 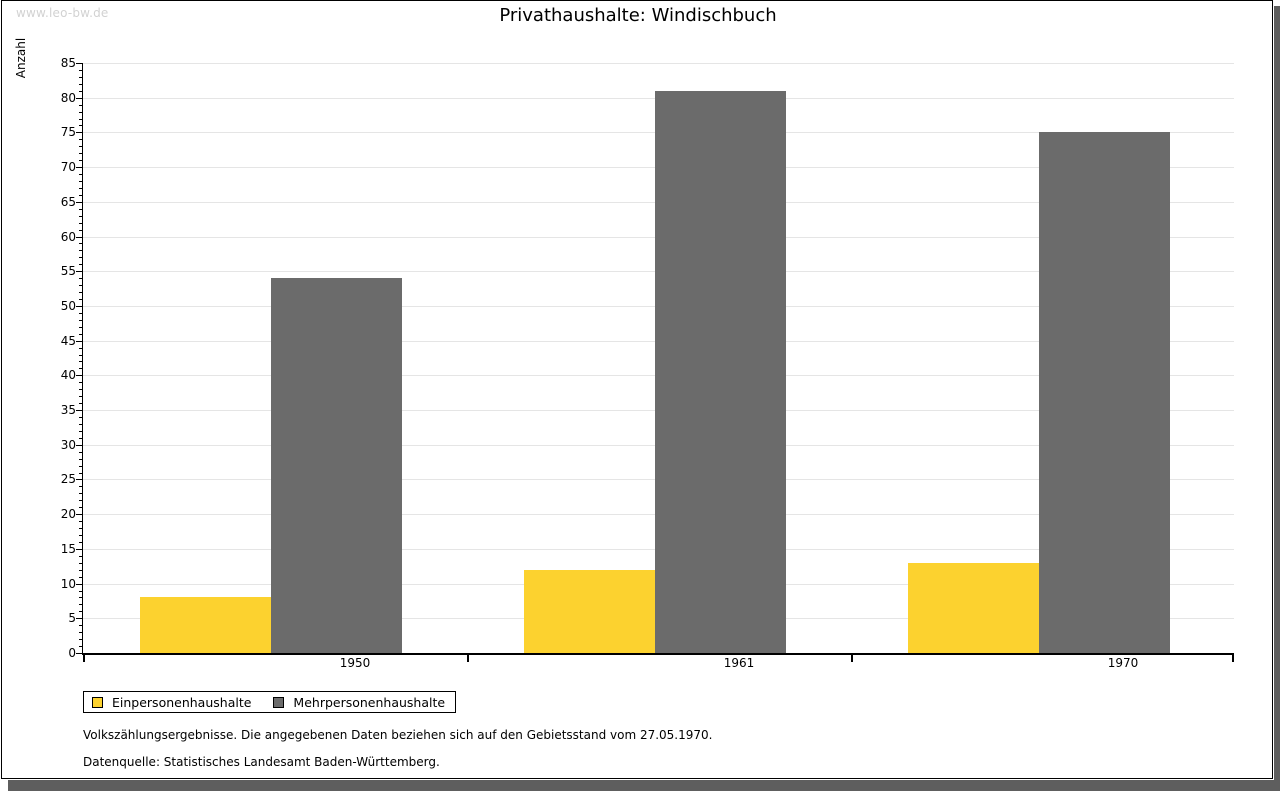 I want to click on y-axis-tick-label: 75, so click(x=68, y=132).